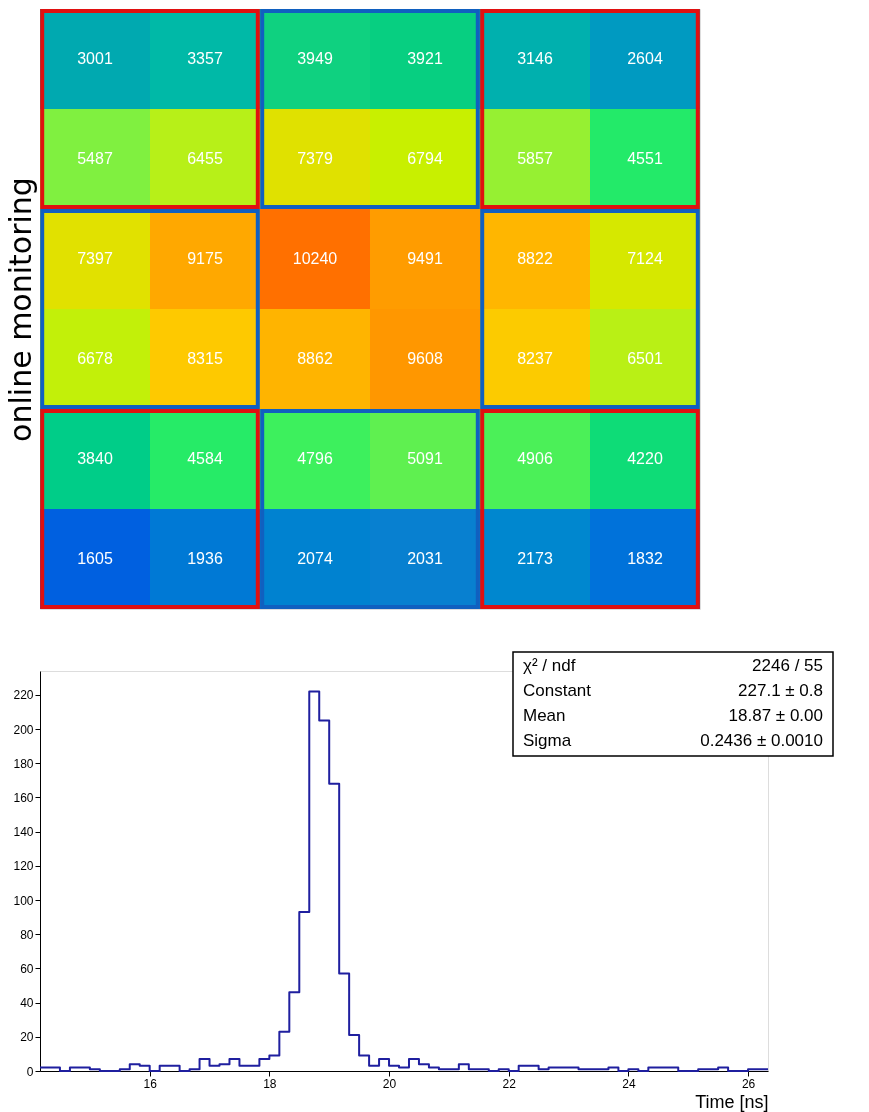 The image size is (869, 1112). What do you see at coordinates (645, 458) in the screenshot?
I see `data-label: 4220` at bounding box center [645, 458].